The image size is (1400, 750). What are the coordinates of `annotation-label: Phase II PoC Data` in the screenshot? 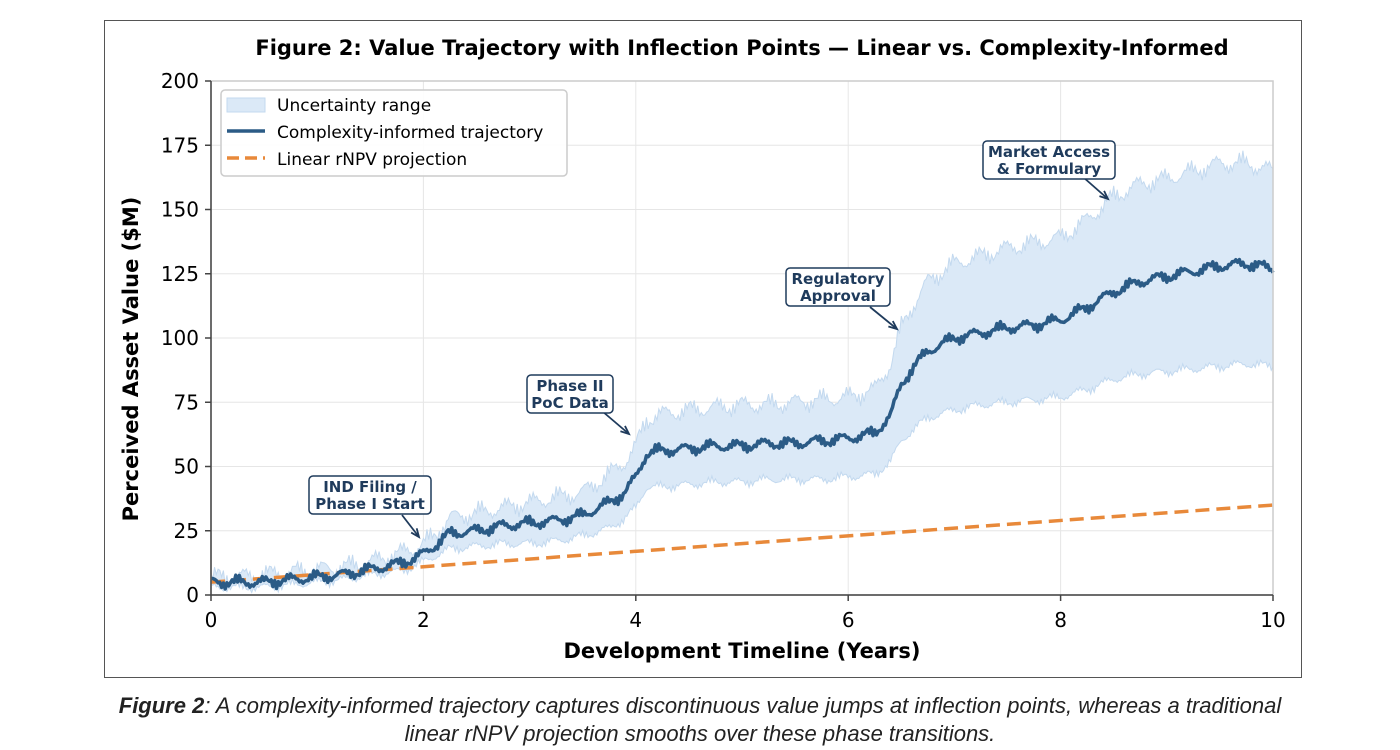 It's located at (569, 394).